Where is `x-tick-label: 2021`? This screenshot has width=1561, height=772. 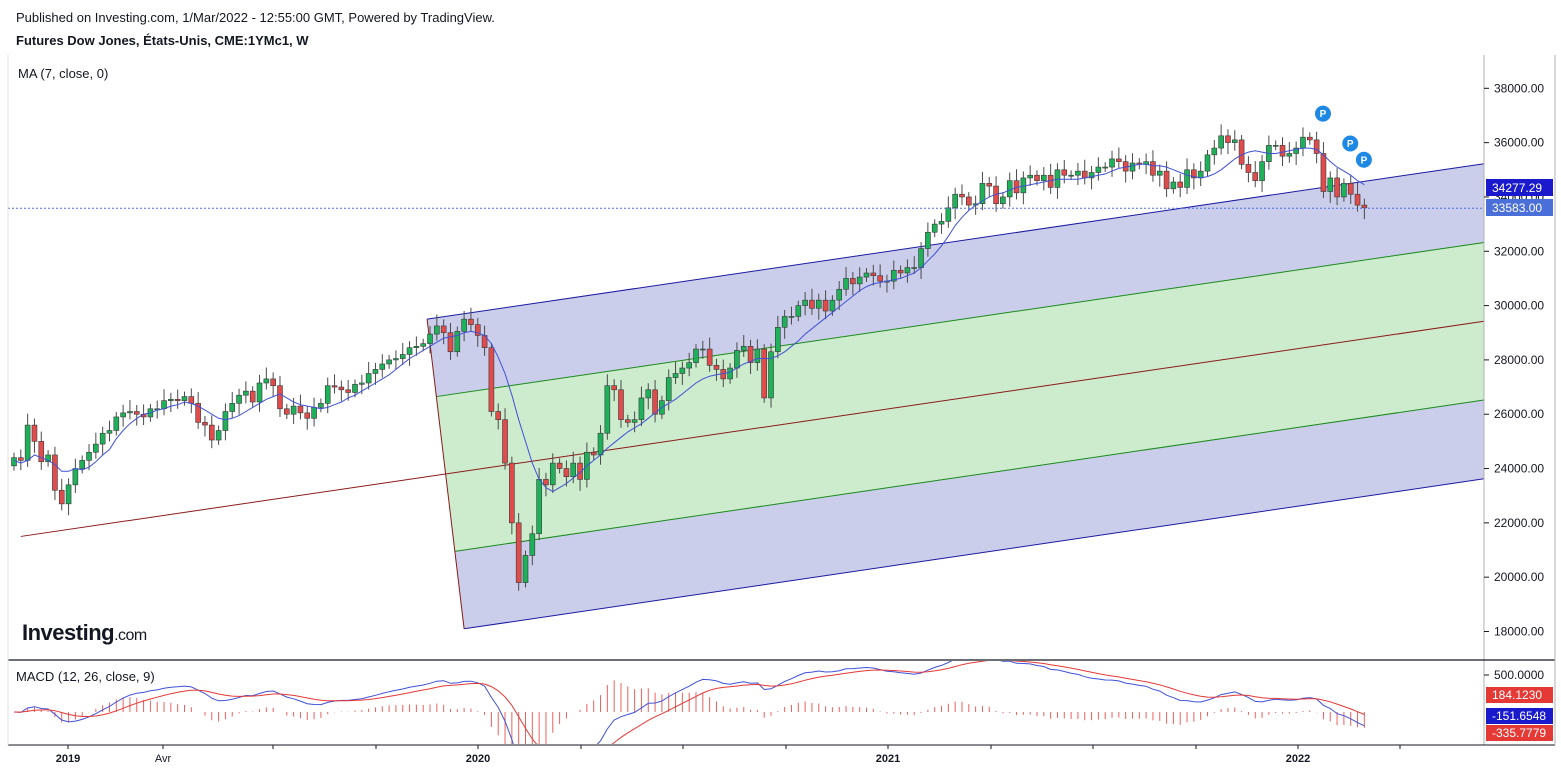 x-tick-label: 2021 is located at coordinates (888, 759).